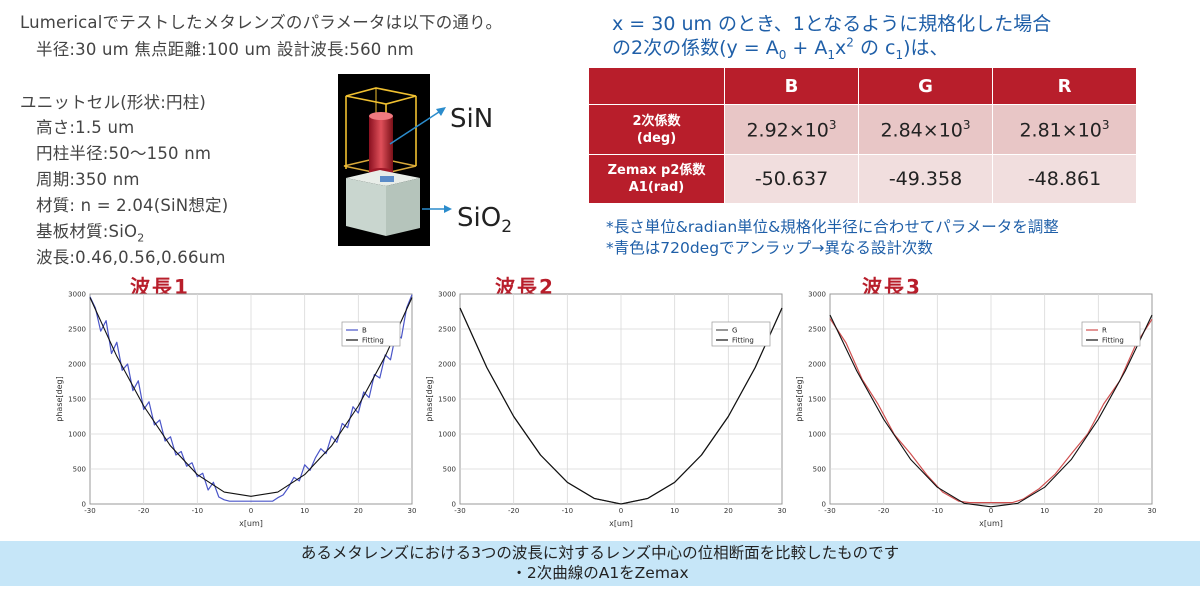 Image resolution: width=1200 pixels, height=595 pixels. I want to click on cell-zemax-r: -48.861, so click(1064, 179).